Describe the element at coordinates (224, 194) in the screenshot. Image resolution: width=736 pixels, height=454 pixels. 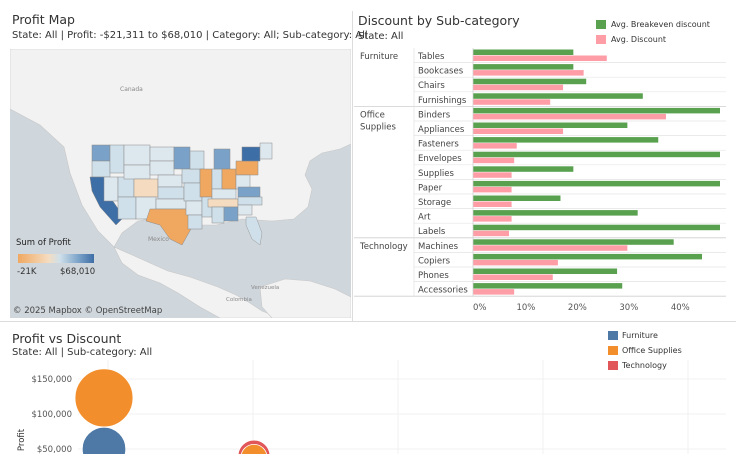
I see `state-kentucky` at that location.